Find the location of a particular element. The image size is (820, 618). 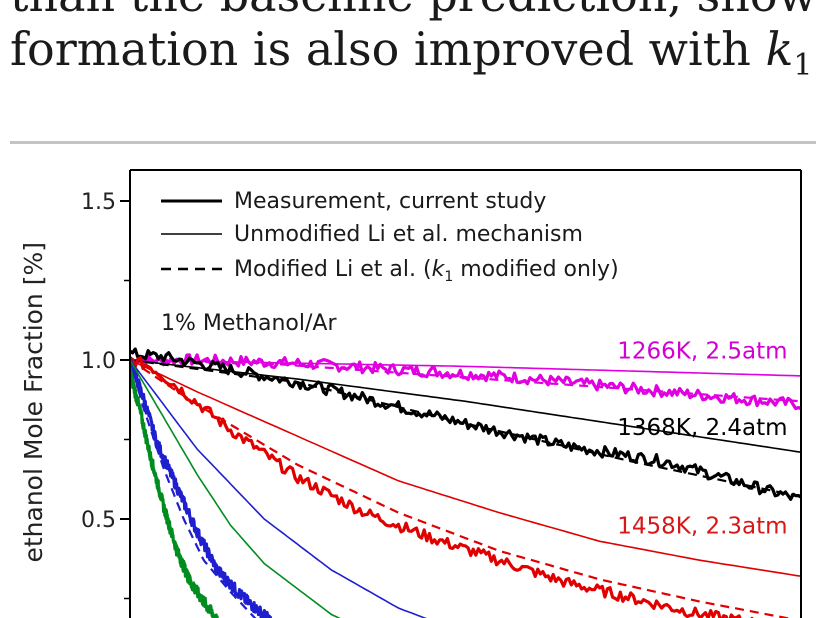

measurement-line-magenta is located at coordinates (465, 382).